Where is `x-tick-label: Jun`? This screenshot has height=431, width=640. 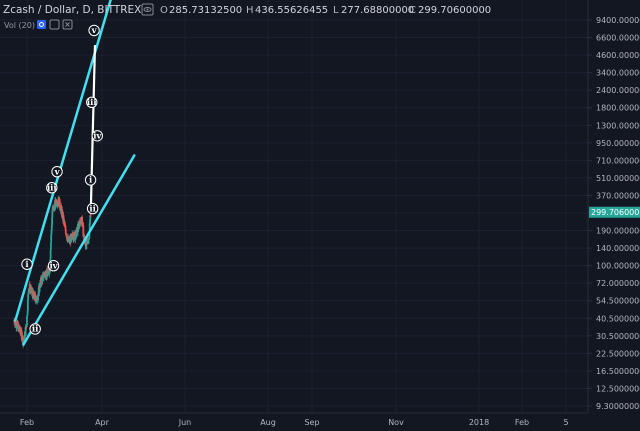
x-tick-label: Jun is located at coordinates (185, 422).